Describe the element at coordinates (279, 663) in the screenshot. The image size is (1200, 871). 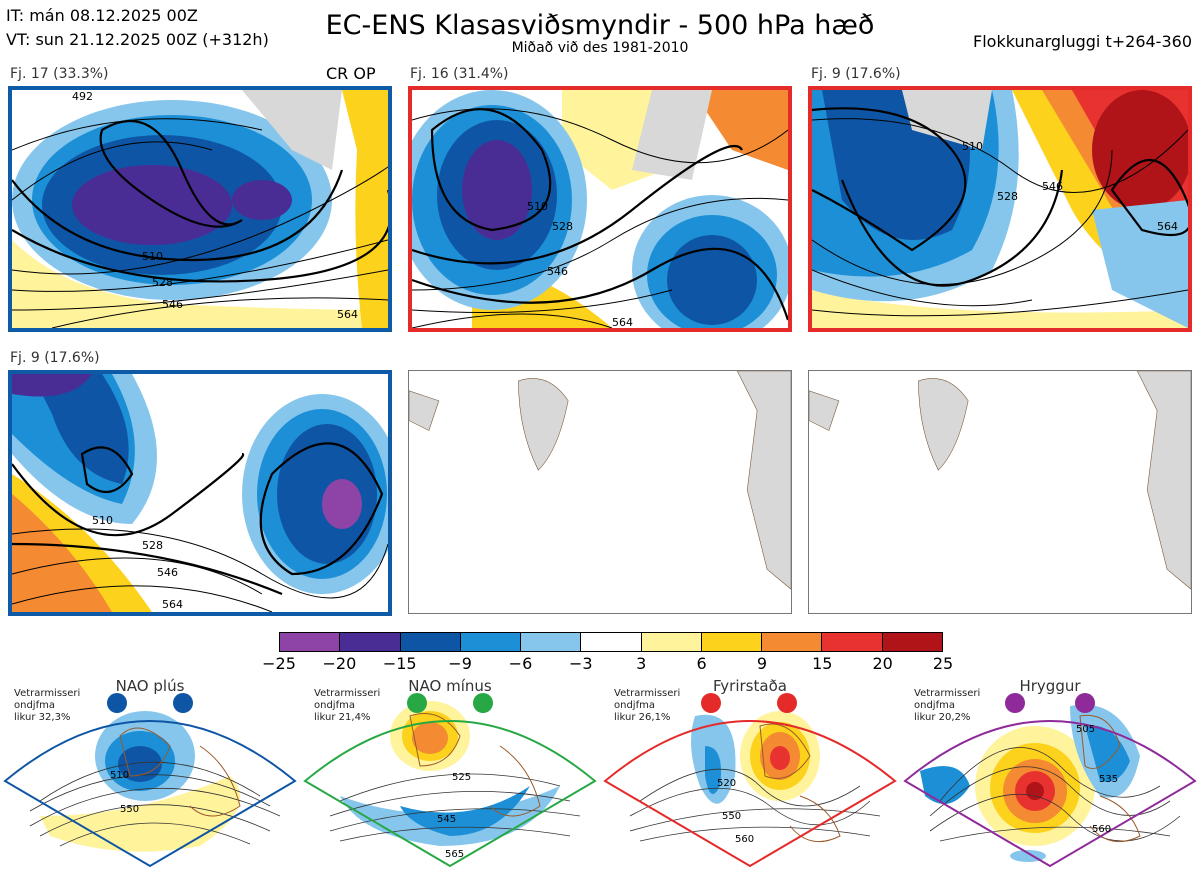
I see `legend-tick-label: −25` at that location.